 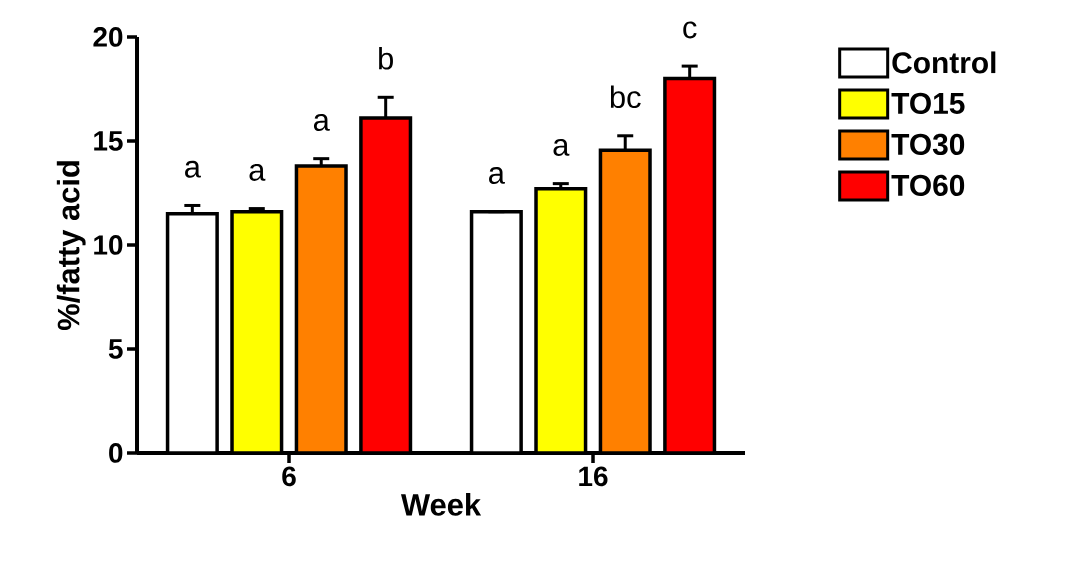 I want to click on annotation: c, so click(x=690, y=30).